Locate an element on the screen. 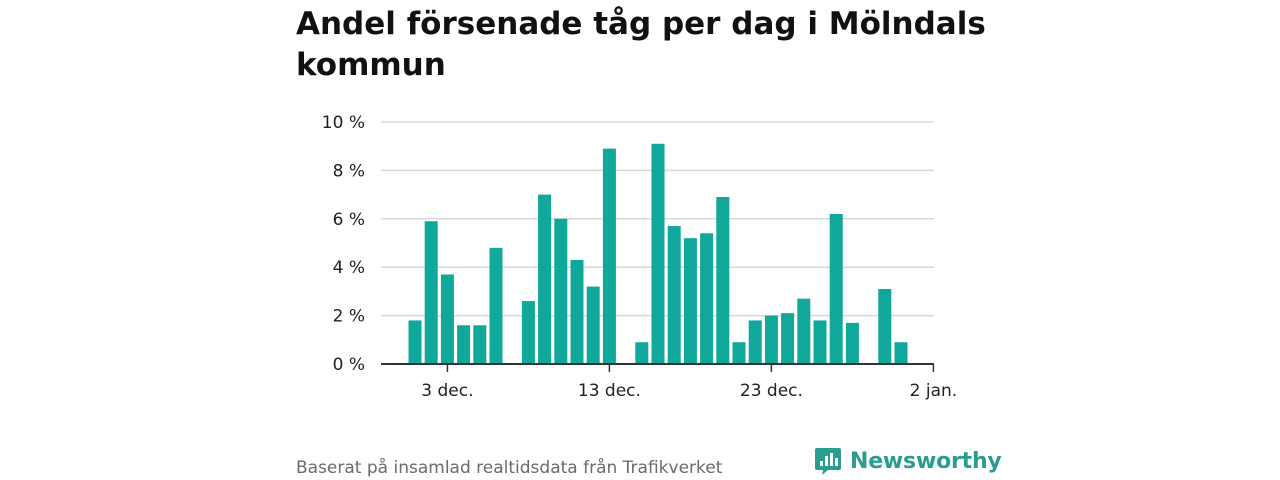 The height and width of the screenshot is (480, 1280). brand-logo: Newsworthy is located at coordinates (908, 461).